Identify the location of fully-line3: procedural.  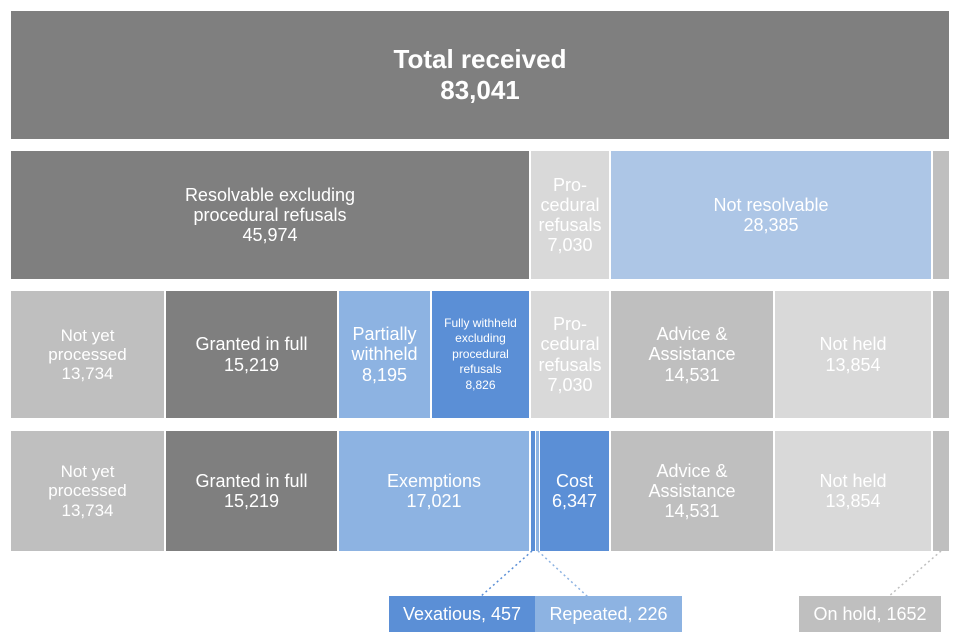
(480, 353).